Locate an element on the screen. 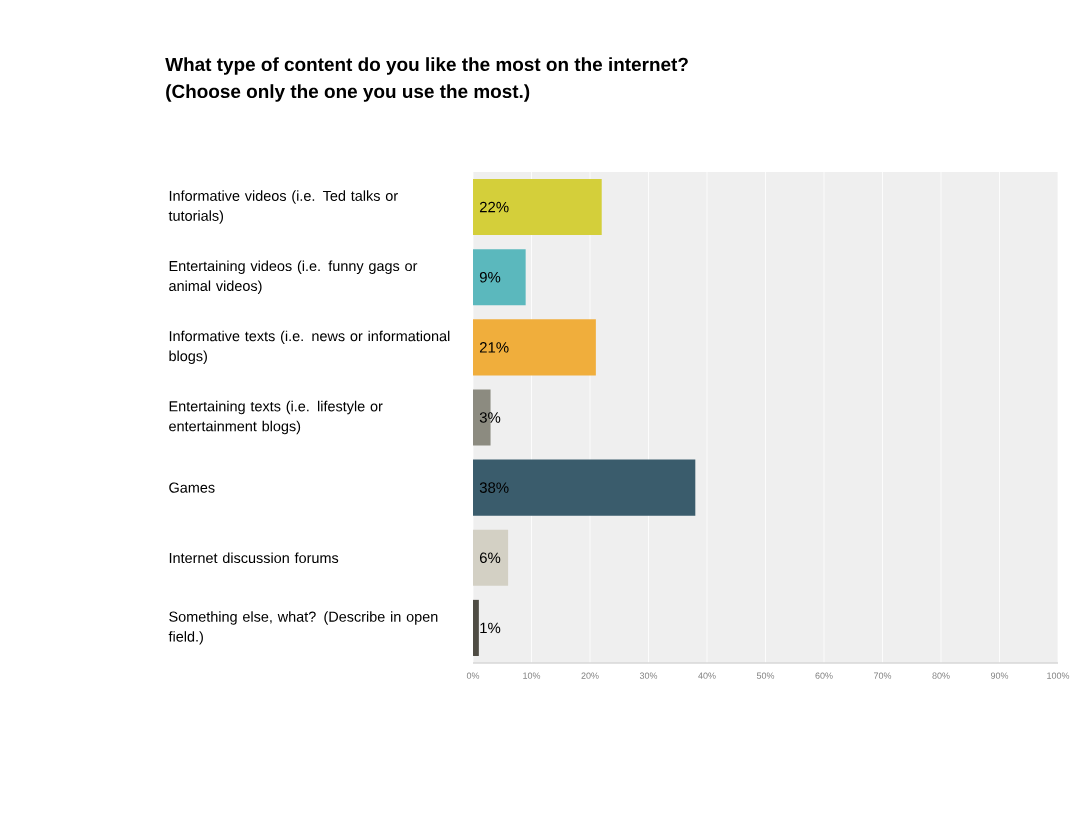 This screenshot has height=814, width=1083. chart-subtitle: (Choose only the one you use the most.) is located at coordinates (348, 93).